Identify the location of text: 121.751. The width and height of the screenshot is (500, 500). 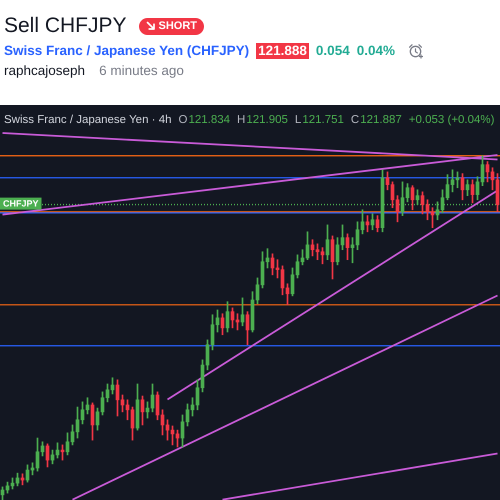
(323, 120).